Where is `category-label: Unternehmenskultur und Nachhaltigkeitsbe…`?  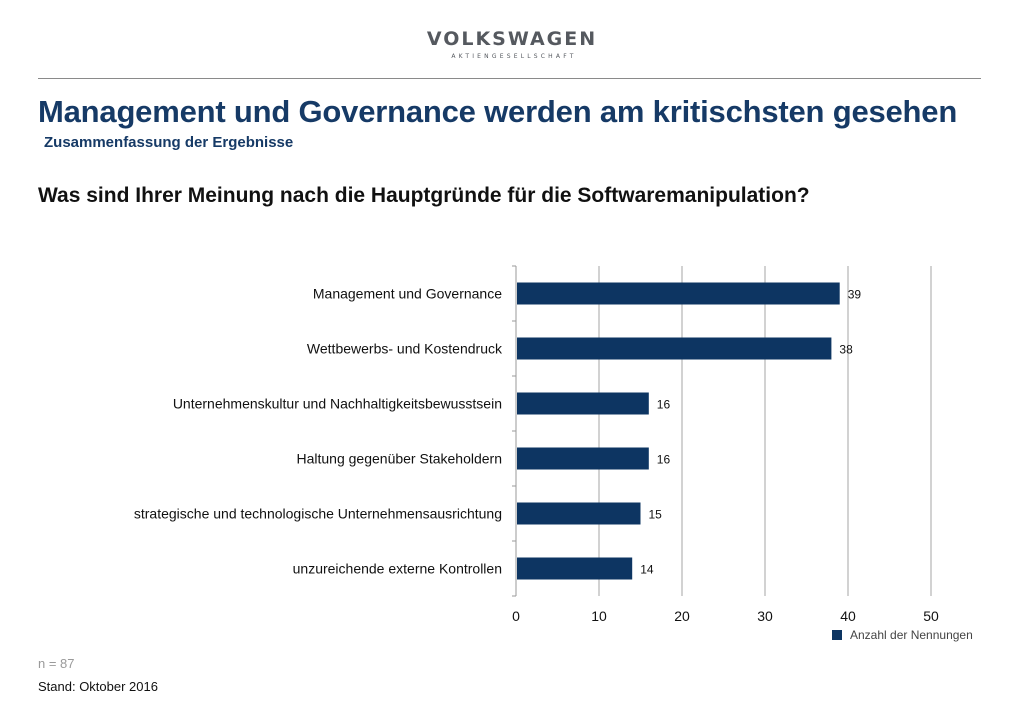
category-label: Unternehmenskultur und Nachhaltigkeitsbe… is located at coordinates (337, 404).